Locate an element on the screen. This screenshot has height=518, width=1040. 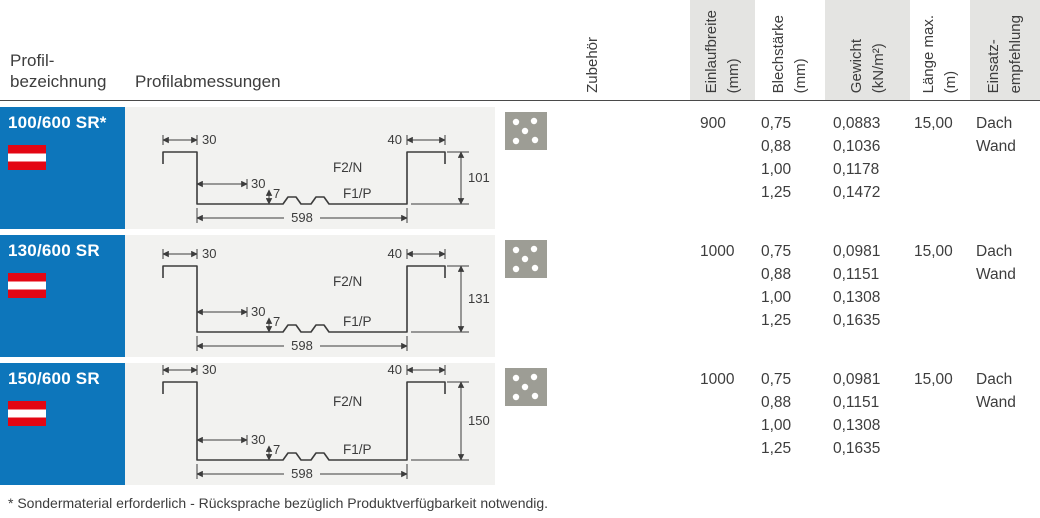
einlaufbreite-value: 900 is located at coordinates (722, 168).